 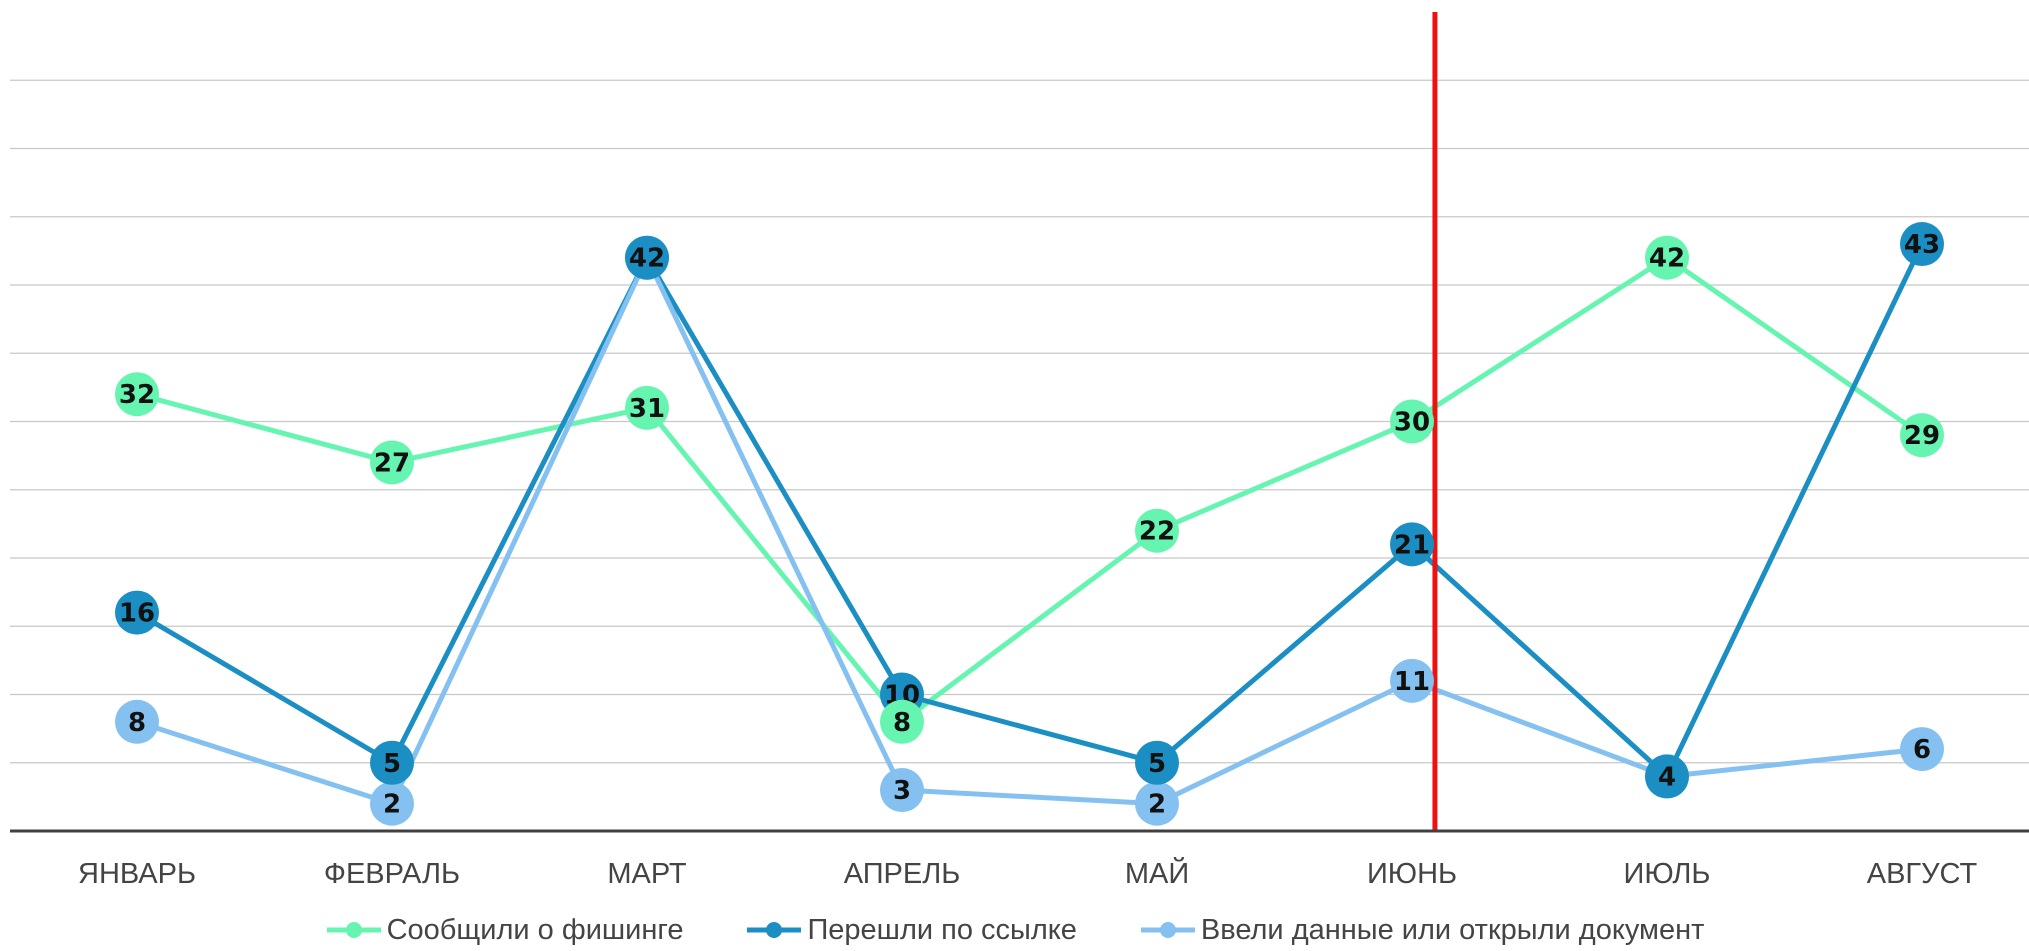 What do you see at coordinates (647, 874) in the screenshot?
I see `x-tick-label: МАРТ` at bounding box center [647, 874].